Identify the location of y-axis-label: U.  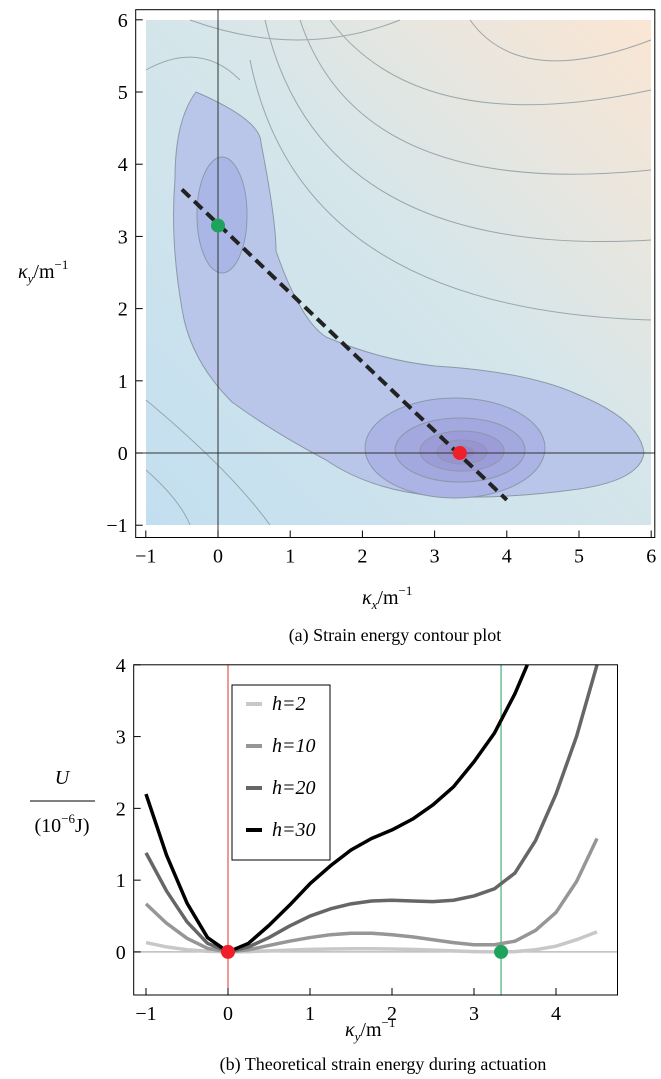
(63, 778).